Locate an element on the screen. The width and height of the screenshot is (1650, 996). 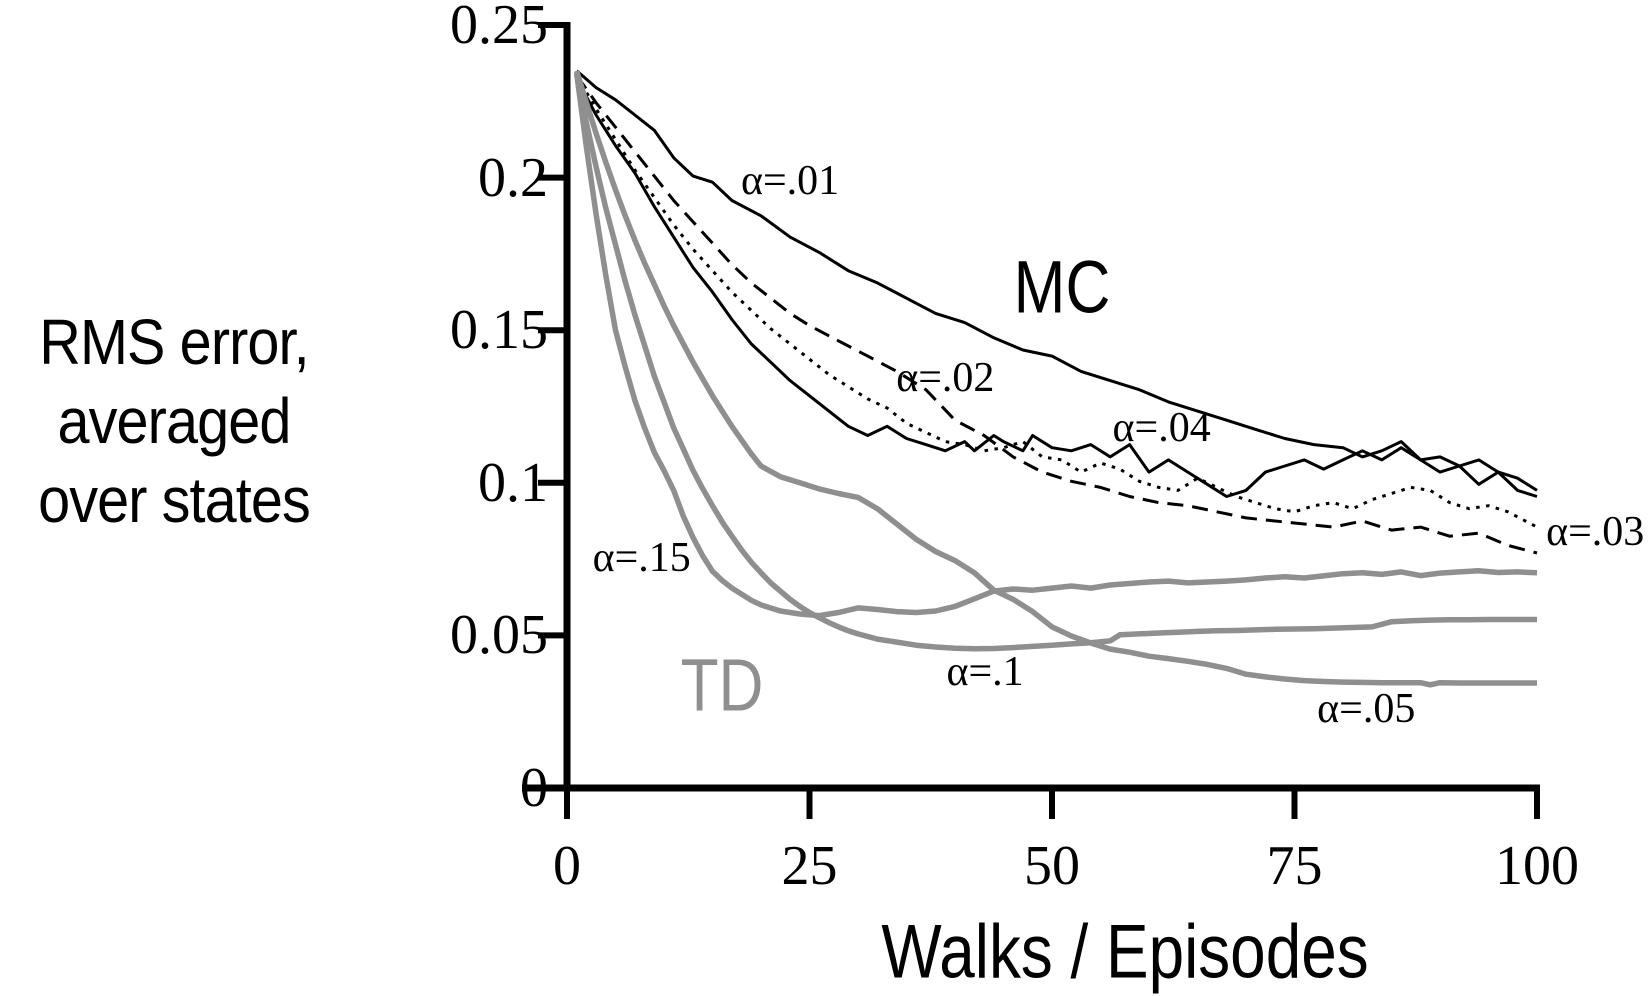
x-tick-label-25: 25 is located at coordinates (809, 866).